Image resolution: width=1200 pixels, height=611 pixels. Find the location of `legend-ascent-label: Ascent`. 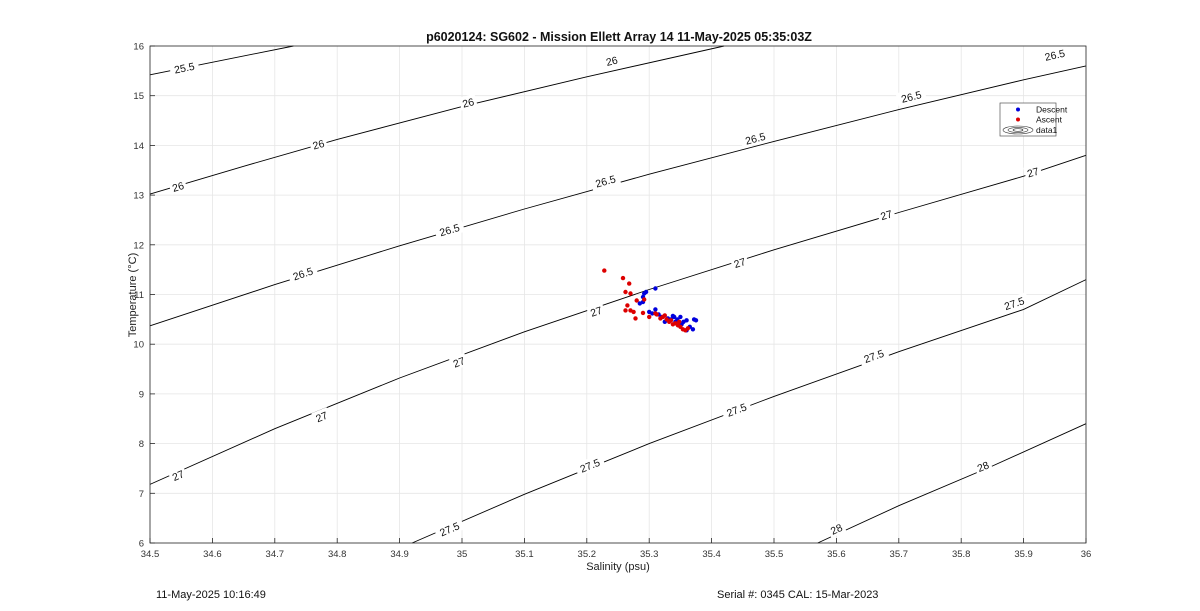

legend-ascent-label: Ascent is located at coordinates (1049, 120).